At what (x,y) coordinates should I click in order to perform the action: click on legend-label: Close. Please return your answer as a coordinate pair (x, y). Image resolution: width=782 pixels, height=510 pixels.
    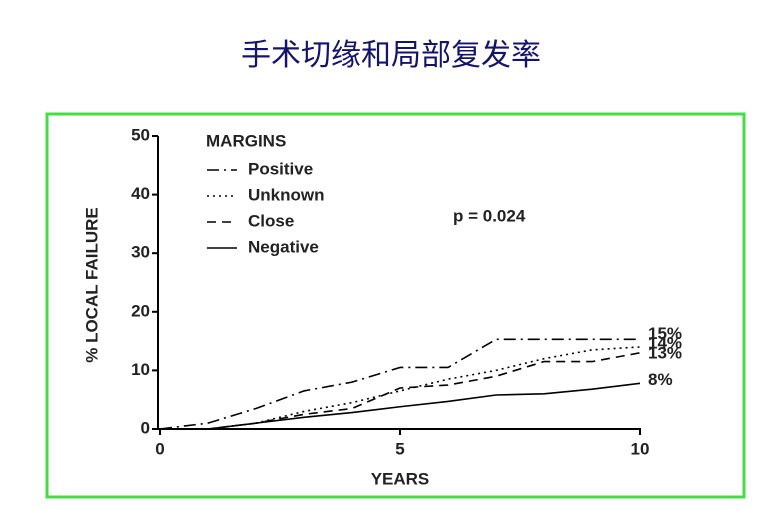
    Looking at the image, I should click on (271, 220).